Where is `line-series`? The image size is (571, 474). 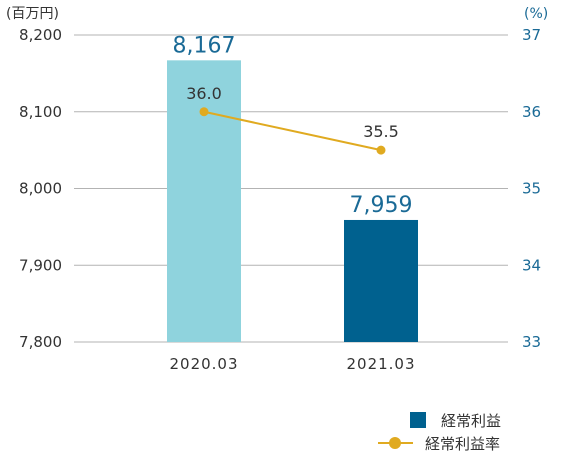
line-series is located at coordinates (292, 131).